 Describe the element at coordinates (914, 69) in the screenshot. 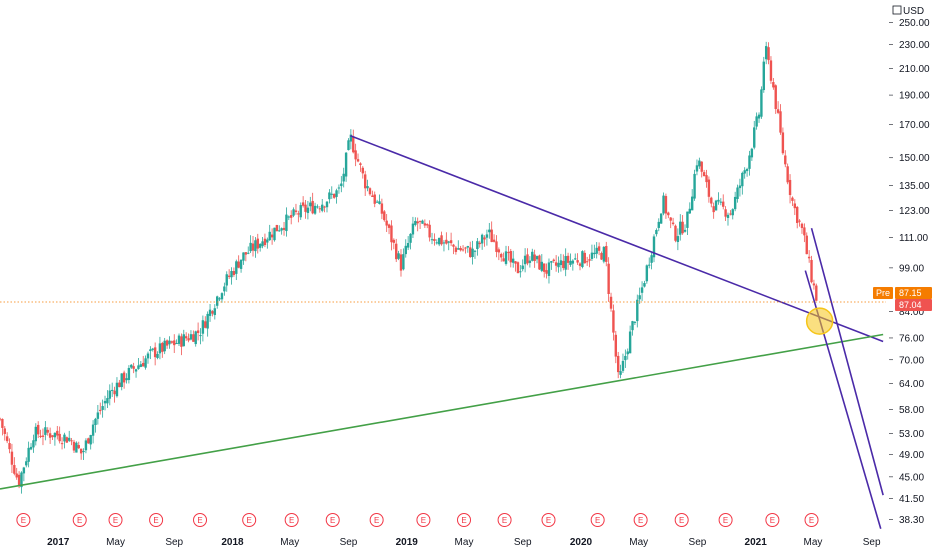

I see `price-tick-label: 210.00` at that location.